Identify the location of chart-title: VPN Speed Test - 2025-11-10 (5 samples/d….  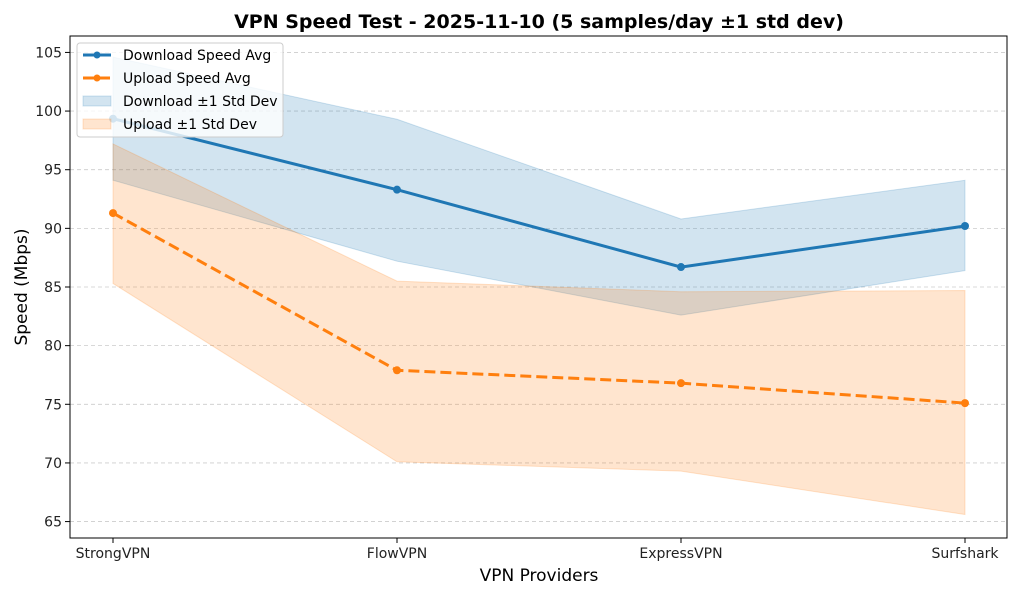
(539, 22).